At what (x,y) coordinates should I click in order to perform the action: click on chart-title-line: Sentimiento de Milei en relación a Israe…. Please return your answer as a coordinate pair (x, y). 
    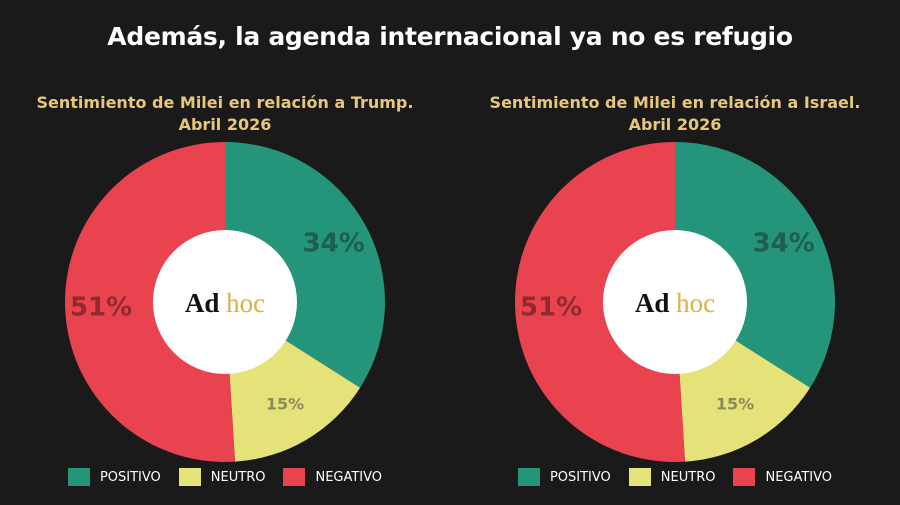
    Looking at the image, I should click on (675, 102).